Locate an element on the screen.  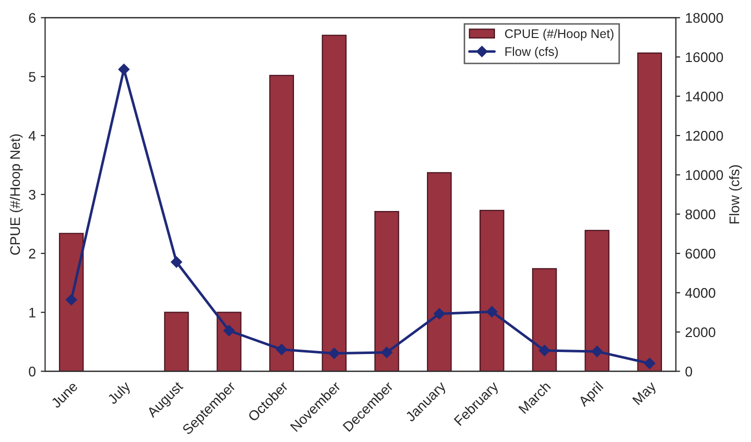
y2-tick-label: 4000 is located at coordinates (700, 293).